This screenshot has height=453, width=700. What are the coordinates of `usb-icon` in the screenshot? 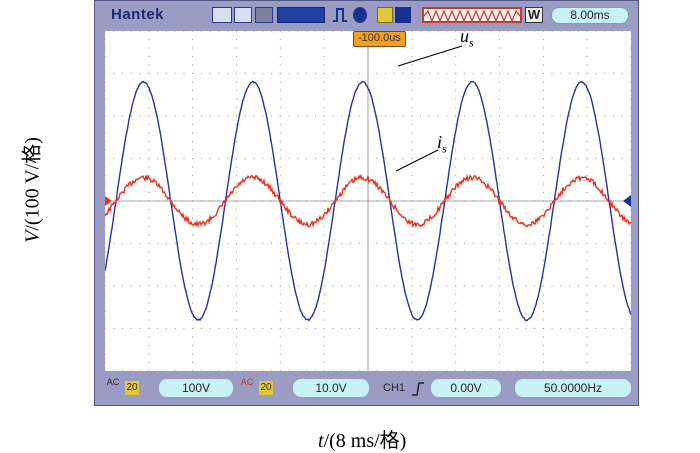 It's located at (385, 15).